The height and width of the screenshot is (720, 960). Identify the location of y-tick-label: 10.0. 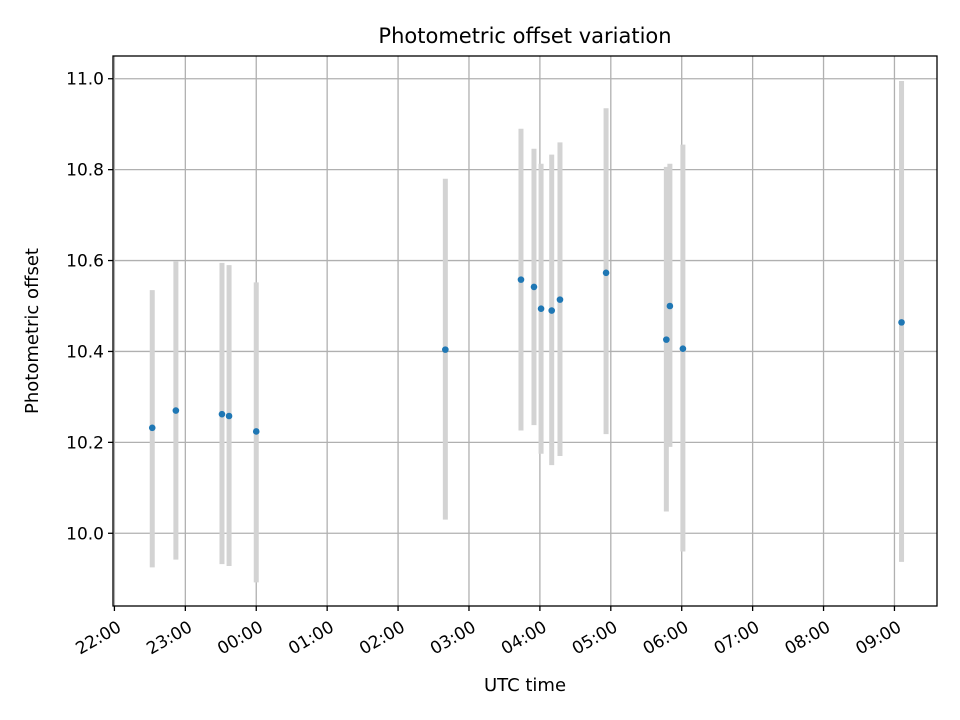
(85, 534).